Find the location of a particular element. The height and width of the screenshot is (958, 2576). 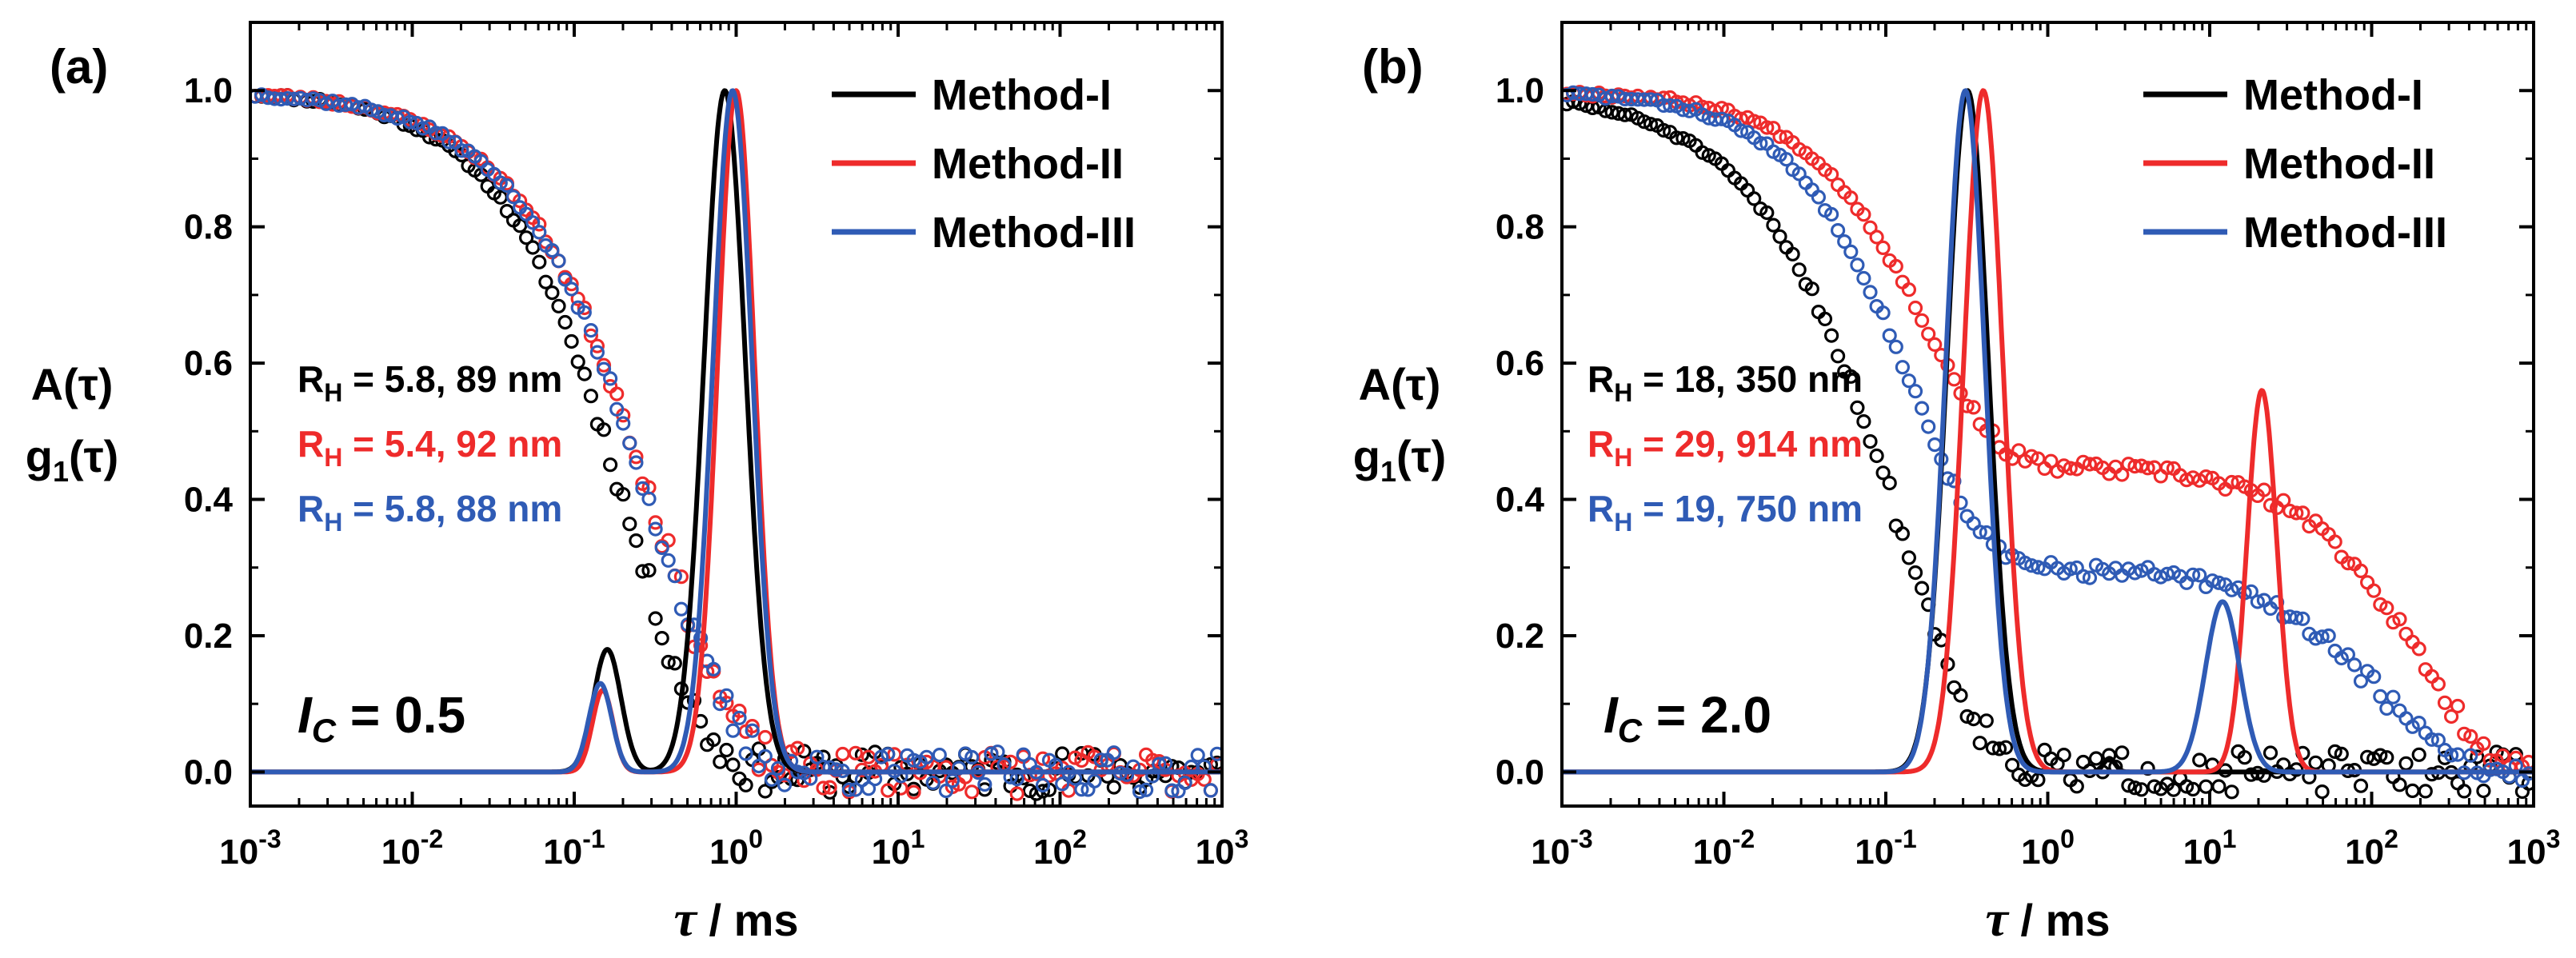

x-tick-label: 10⁻¹ is located at coordinates (1886, 848).